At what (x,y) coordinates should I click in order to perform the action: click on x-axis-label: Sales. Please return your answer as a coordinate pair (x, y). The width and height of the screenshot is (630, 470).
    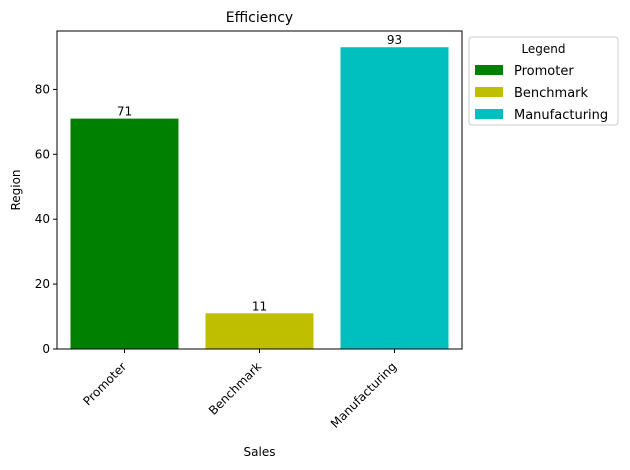
    Looking at the image, I should click on (260, 452).